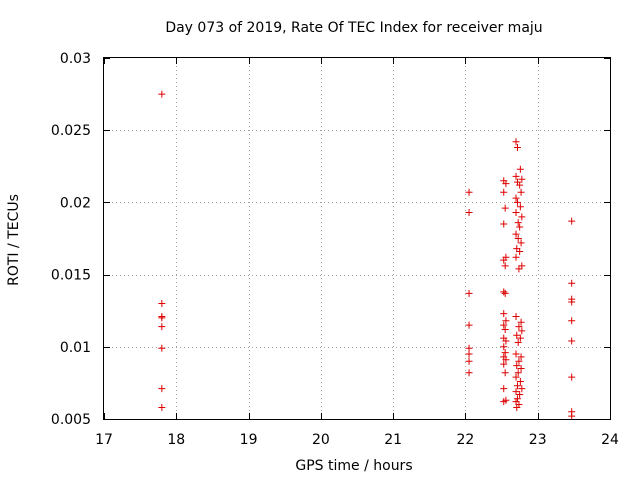 The image size is (640, 480). I want to click on x-tick-label: 23, so click(538, 440).